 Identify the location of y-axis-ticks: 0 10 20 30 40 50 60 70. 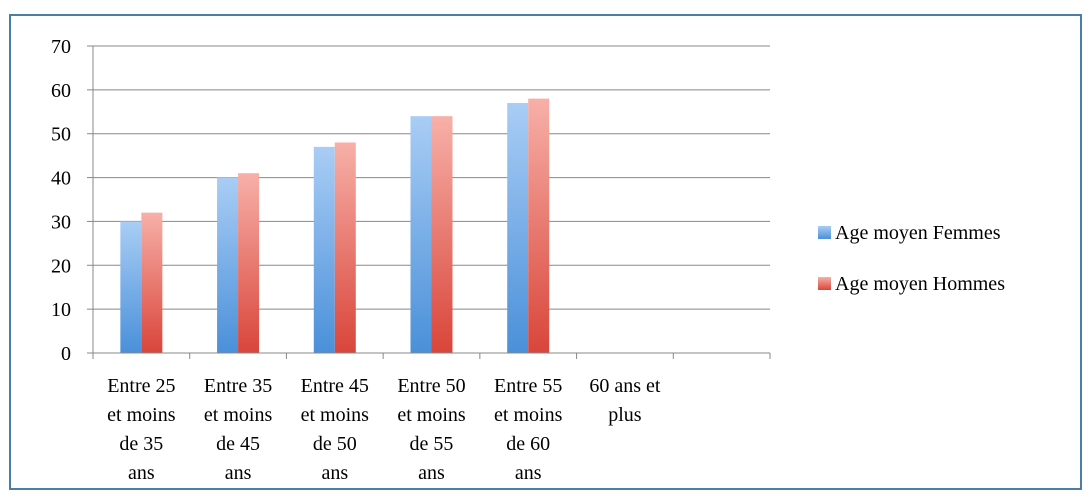
(72, 200).